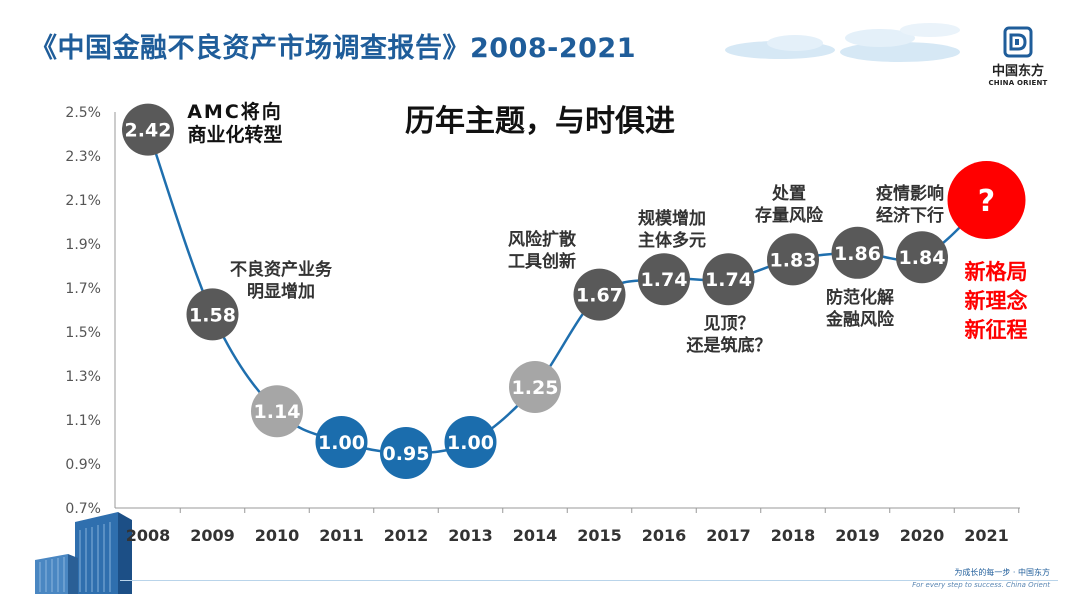  What do you see at coordinates (857, 535) in the screenshot?
I see `x-tick-label: 2019` at bounding box center [857, 535].